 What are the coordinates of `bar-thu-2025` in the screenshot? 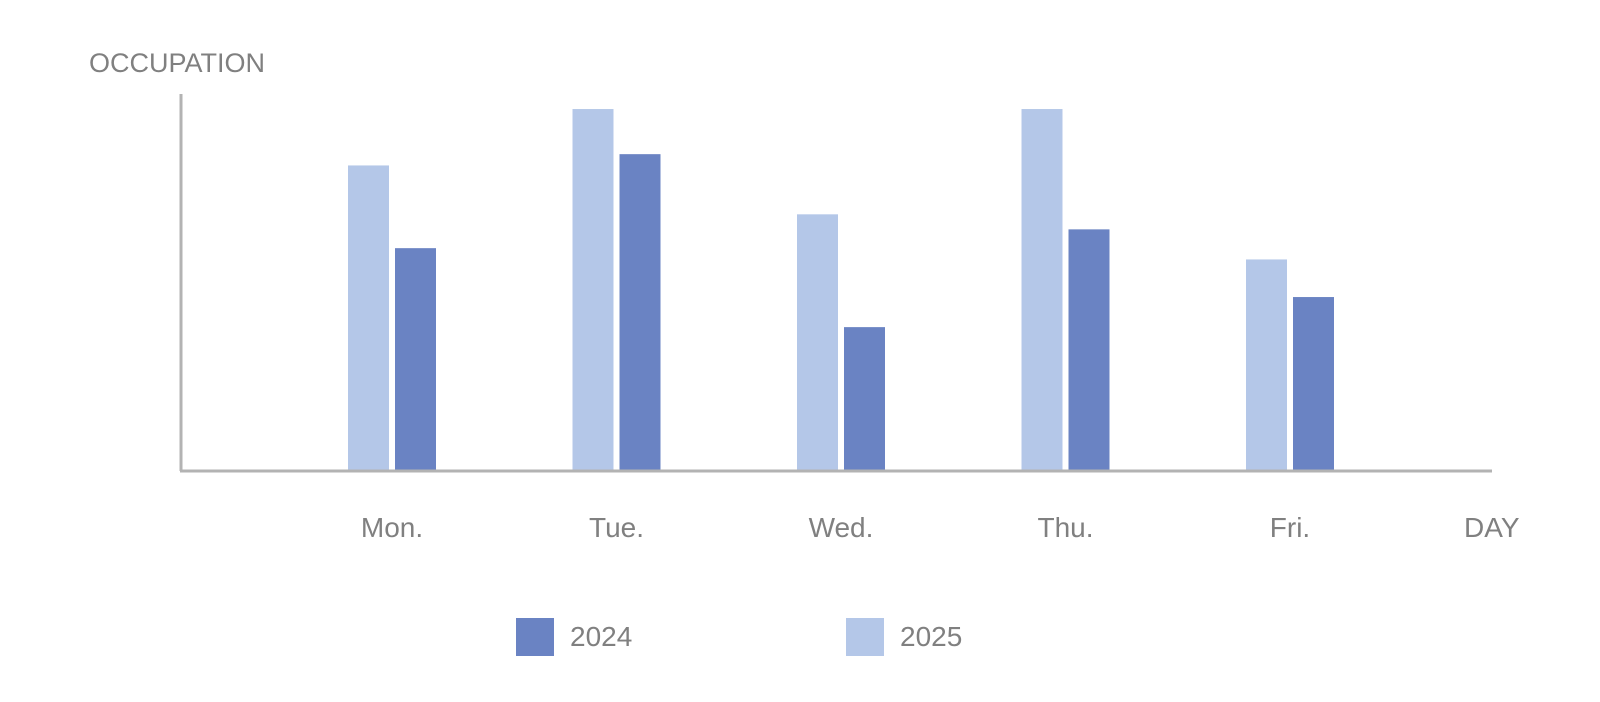 It's located at (1042, 289).